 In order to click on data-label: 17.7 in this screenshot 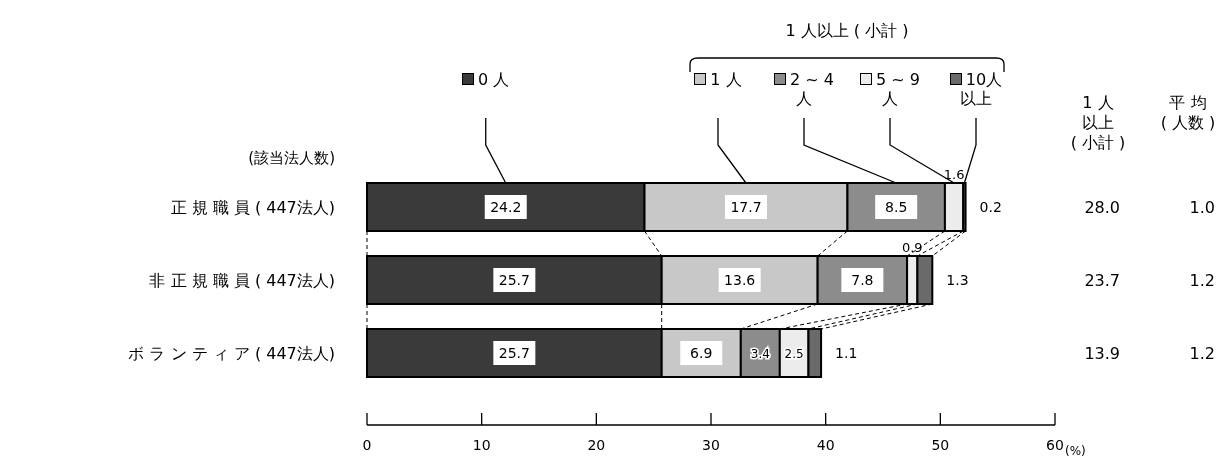, I will do `click(746, 207)`.